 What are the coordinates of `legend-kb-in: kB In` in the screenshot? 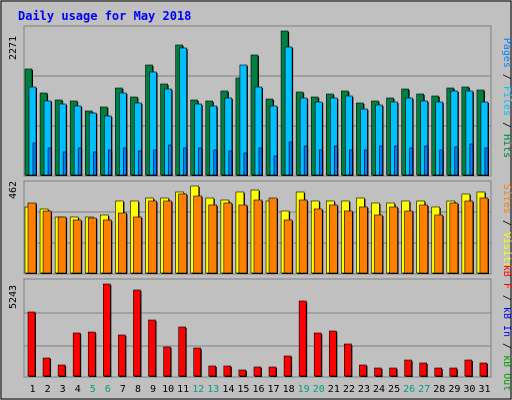 It's located at (506, 322).